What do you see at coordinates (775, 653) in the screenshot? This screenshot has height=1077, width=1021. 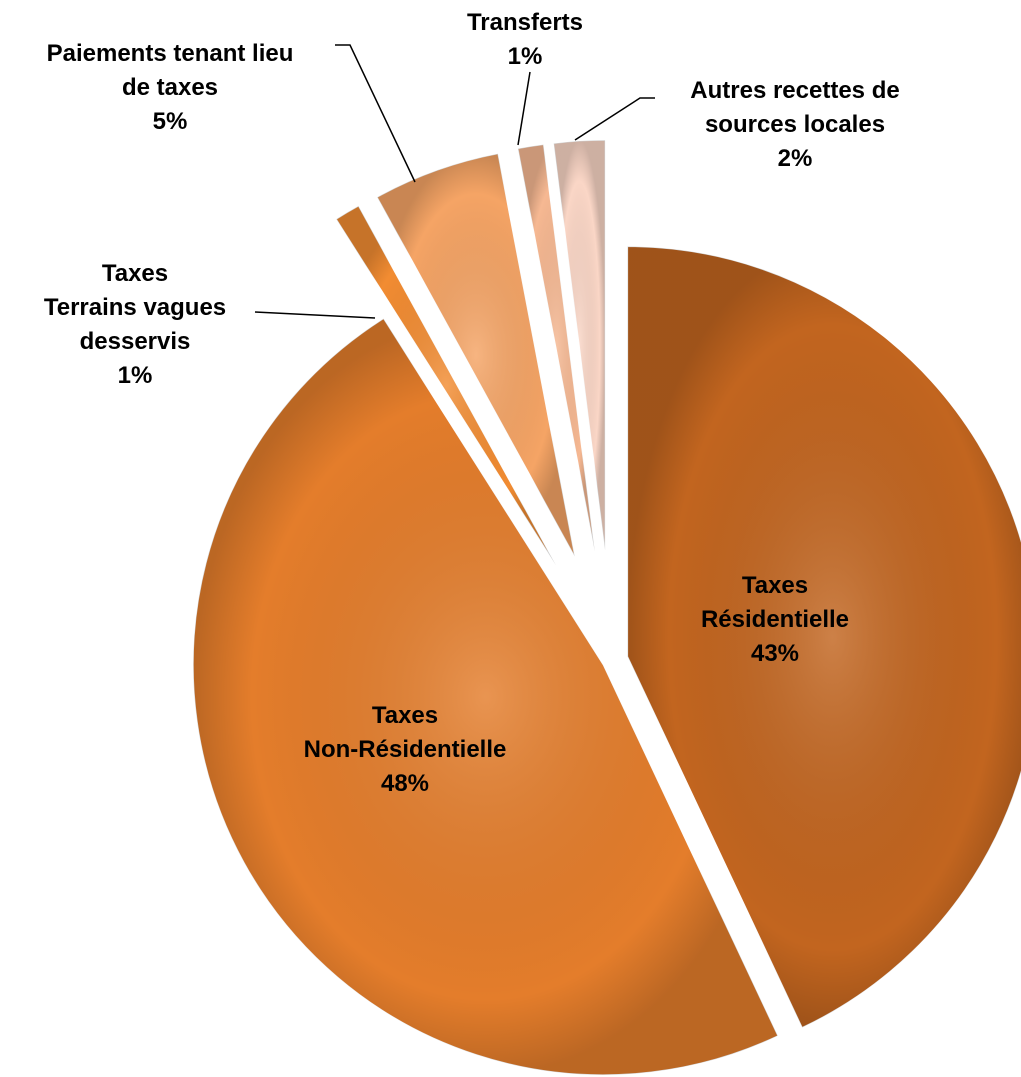 I see `value-label: 43%` at bounding box center [775, 653].